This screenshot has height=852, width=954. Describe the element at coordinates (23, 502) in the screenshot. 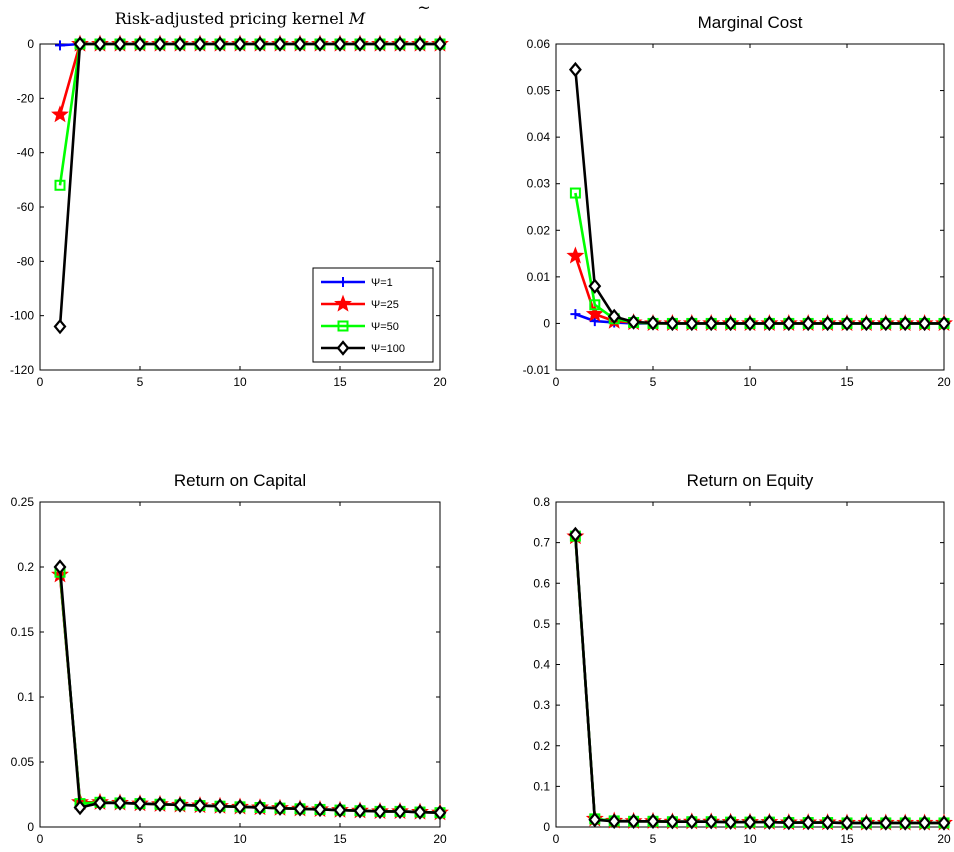

I see `y-tick-label: 0.25` at that location.